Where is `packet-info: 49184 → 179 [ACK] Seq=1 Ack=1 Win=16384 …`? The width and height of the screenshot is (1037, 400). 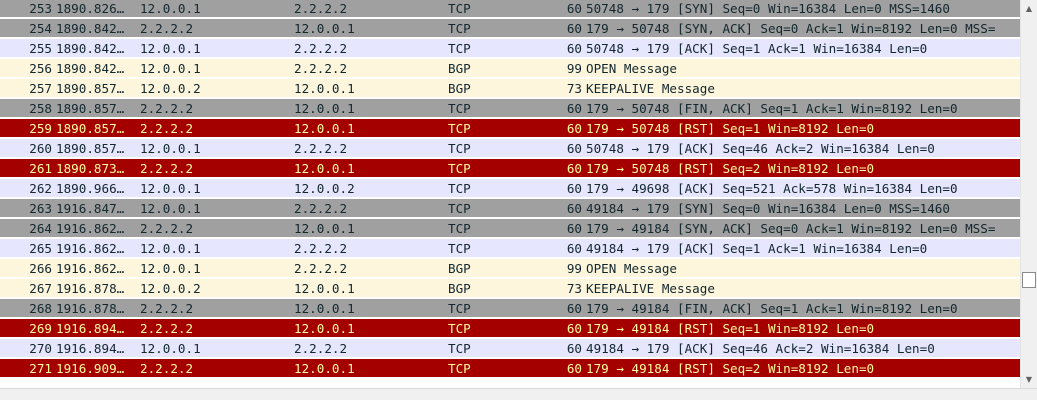 packet-info: 49184 → 179 [ACK] Seq=1 Ack=1 Win=16384 … is located at coordinates (757, 248).